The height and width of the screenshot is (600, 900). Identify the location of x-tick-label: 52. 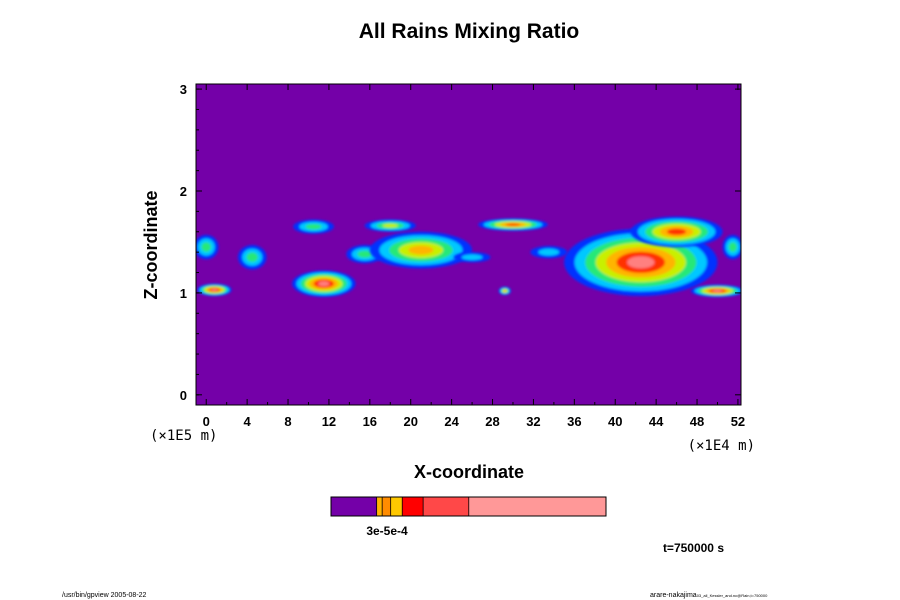
(738, 421).